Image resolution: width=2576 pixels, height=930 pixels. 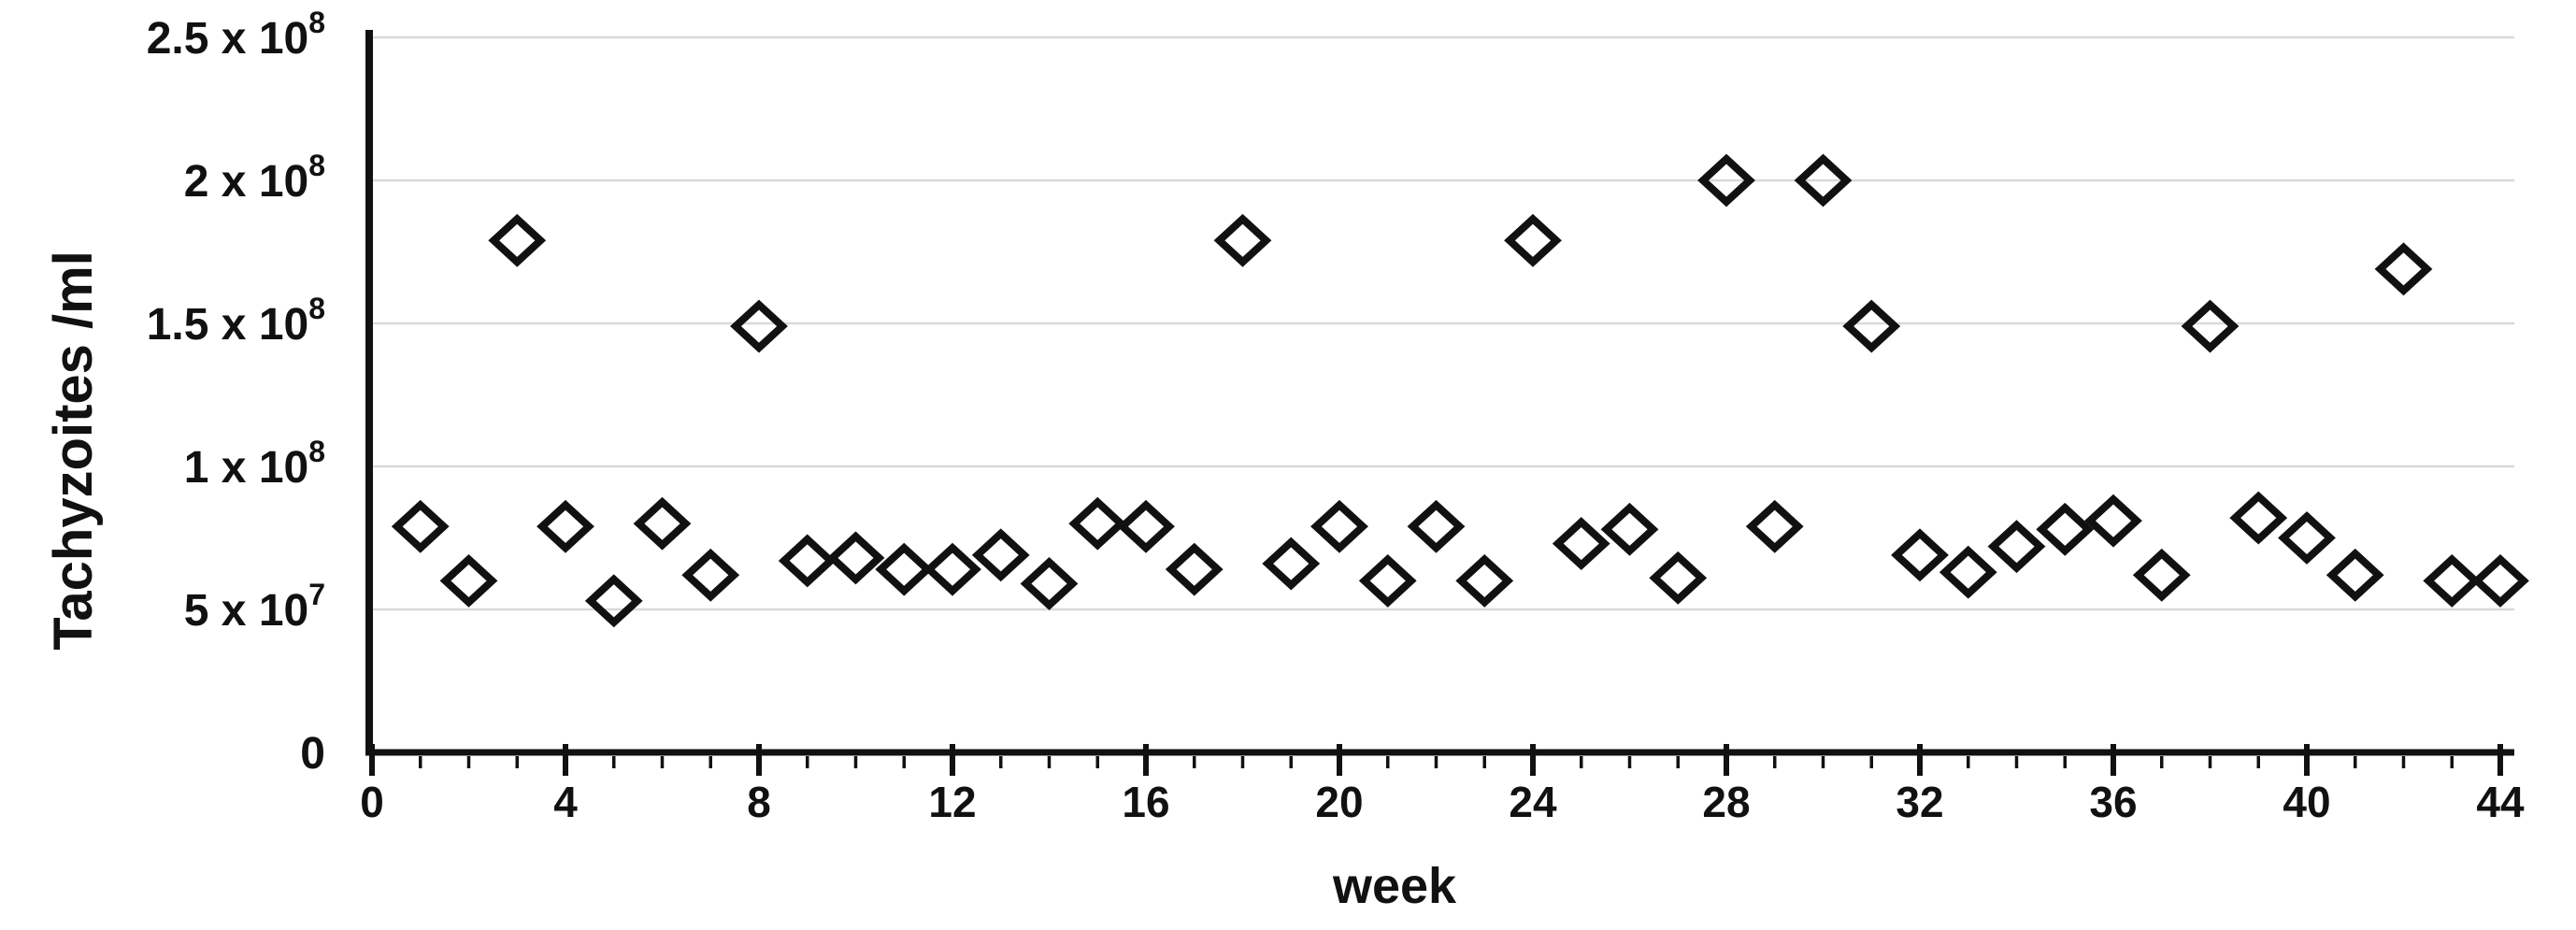 What do you see at coordinates (254, 464) in the screenshot?
I see `y-tick-label: 1 x 10⁸` at bounding box center [254, 464].